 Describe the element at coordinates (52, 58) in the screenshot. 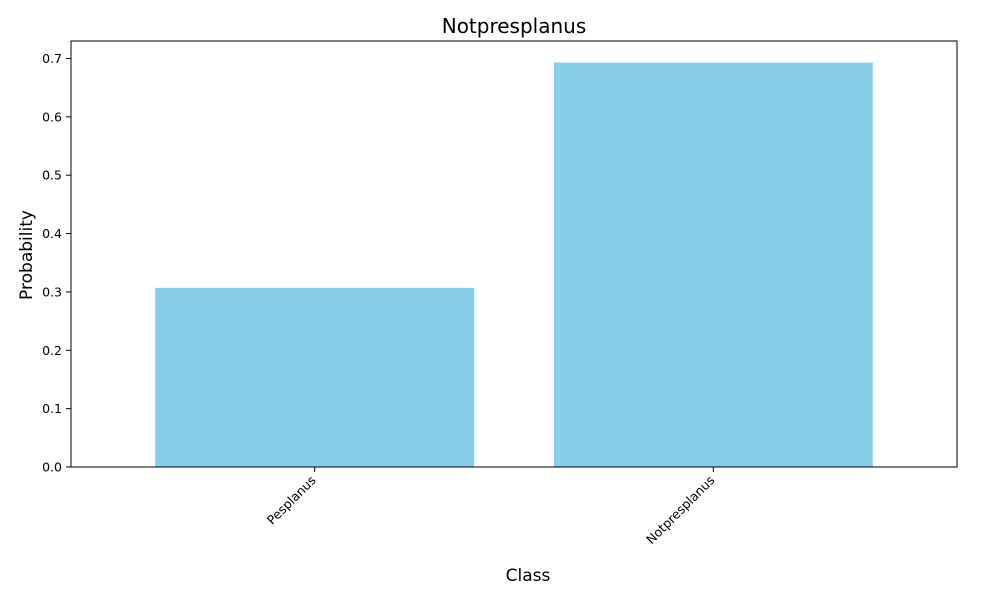

I see `y-tick-label: 0.7` at that location.